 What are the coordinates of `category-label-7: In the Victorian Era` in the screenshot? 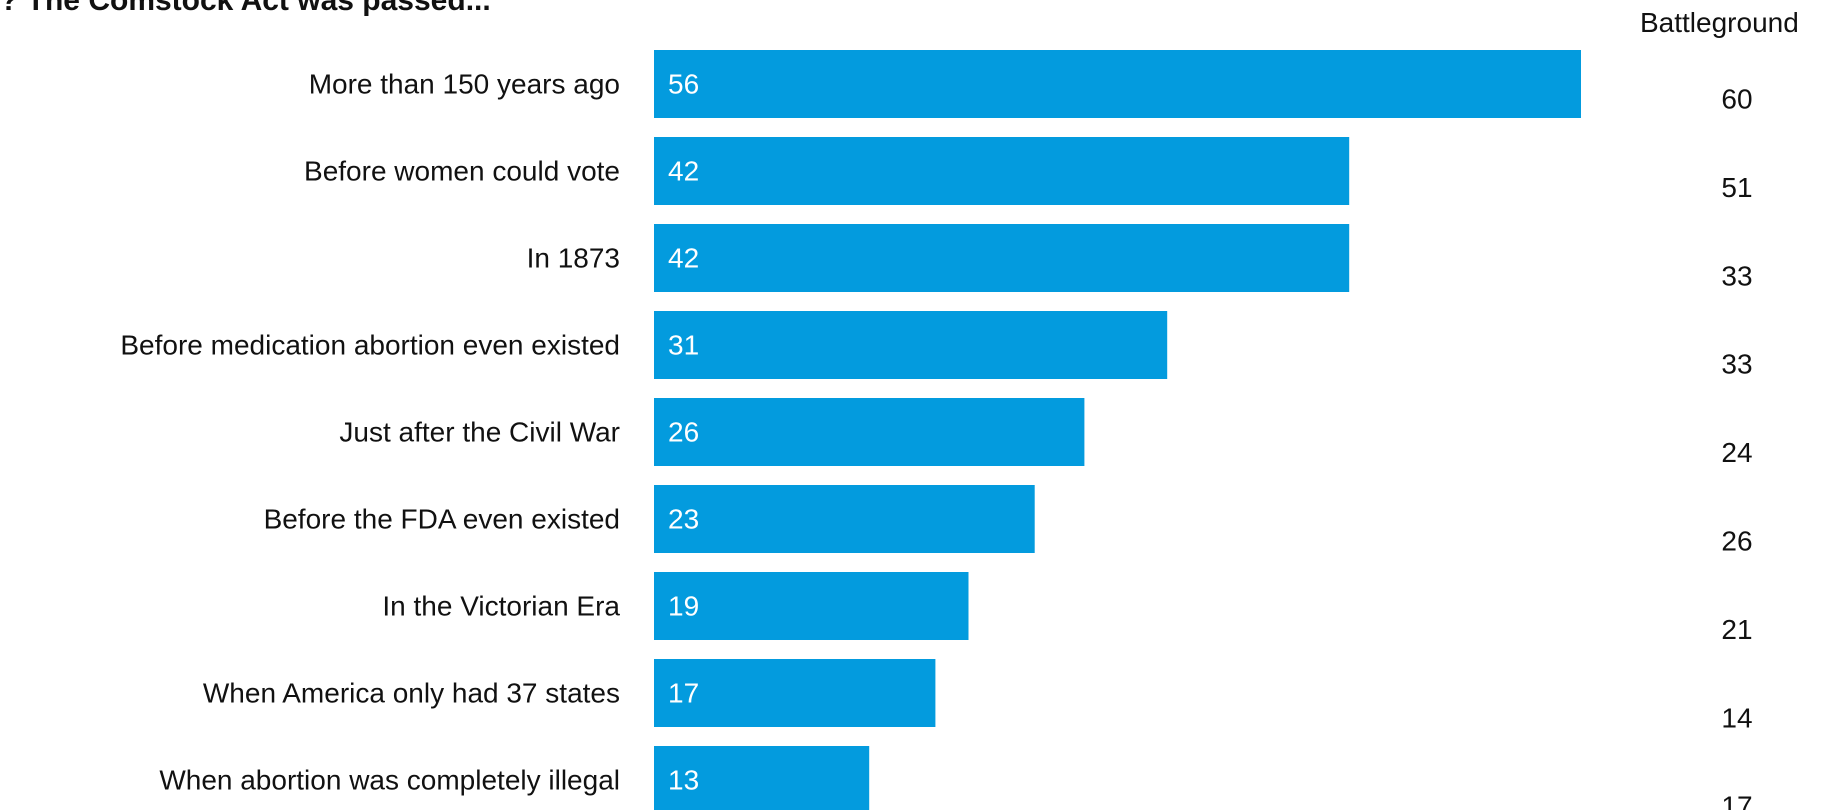 It's located at (501, 606).